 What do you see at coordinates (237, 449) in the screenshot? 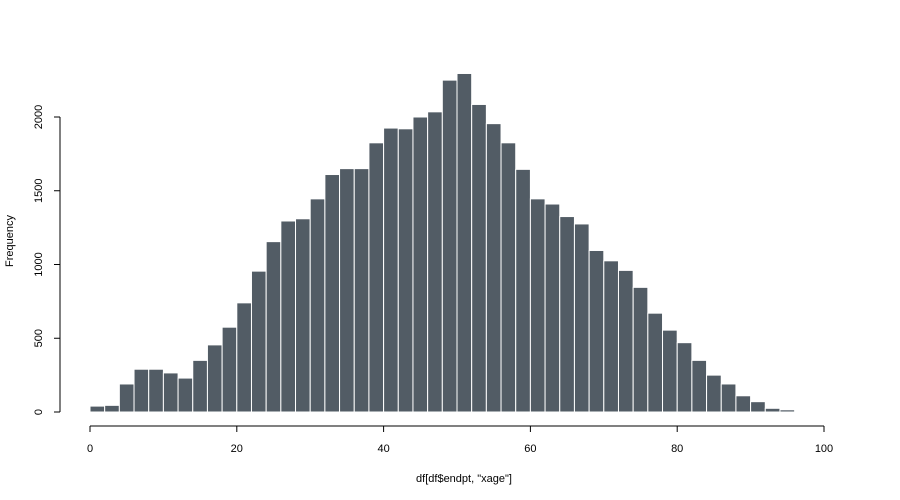
I see `x-tick-label: 20` at bounding box center [237, 449].